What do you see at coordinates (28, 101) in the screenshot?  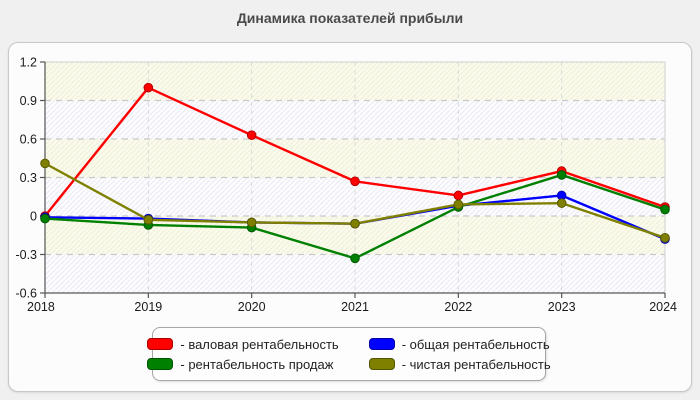 I see `y-tick-label: 0.9` at bounding box center [28, 101].